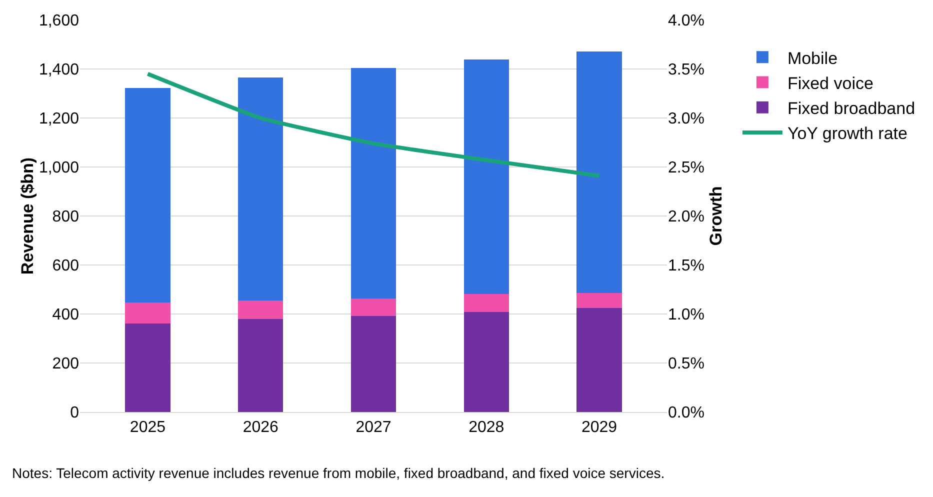  I want to click on y-tick-label: 200, so click(66, 364).